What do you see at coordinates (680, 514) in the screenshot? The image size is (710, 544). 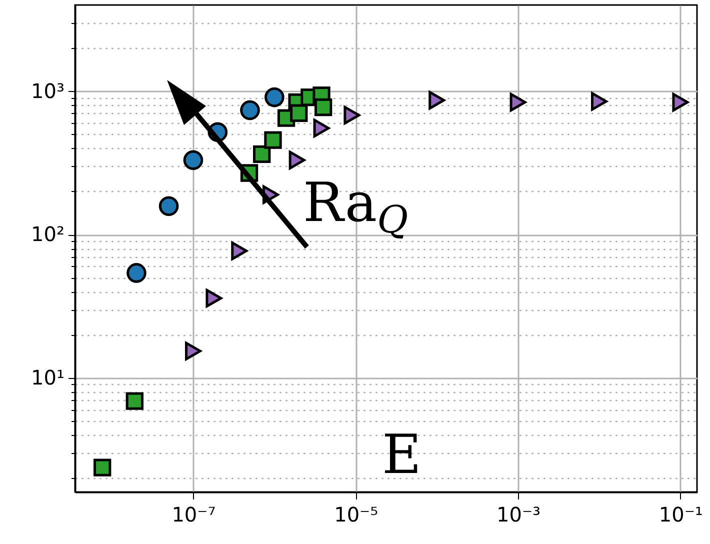 I see `x-tick-label: 10⁻¹` at bounding box center [680, 514].